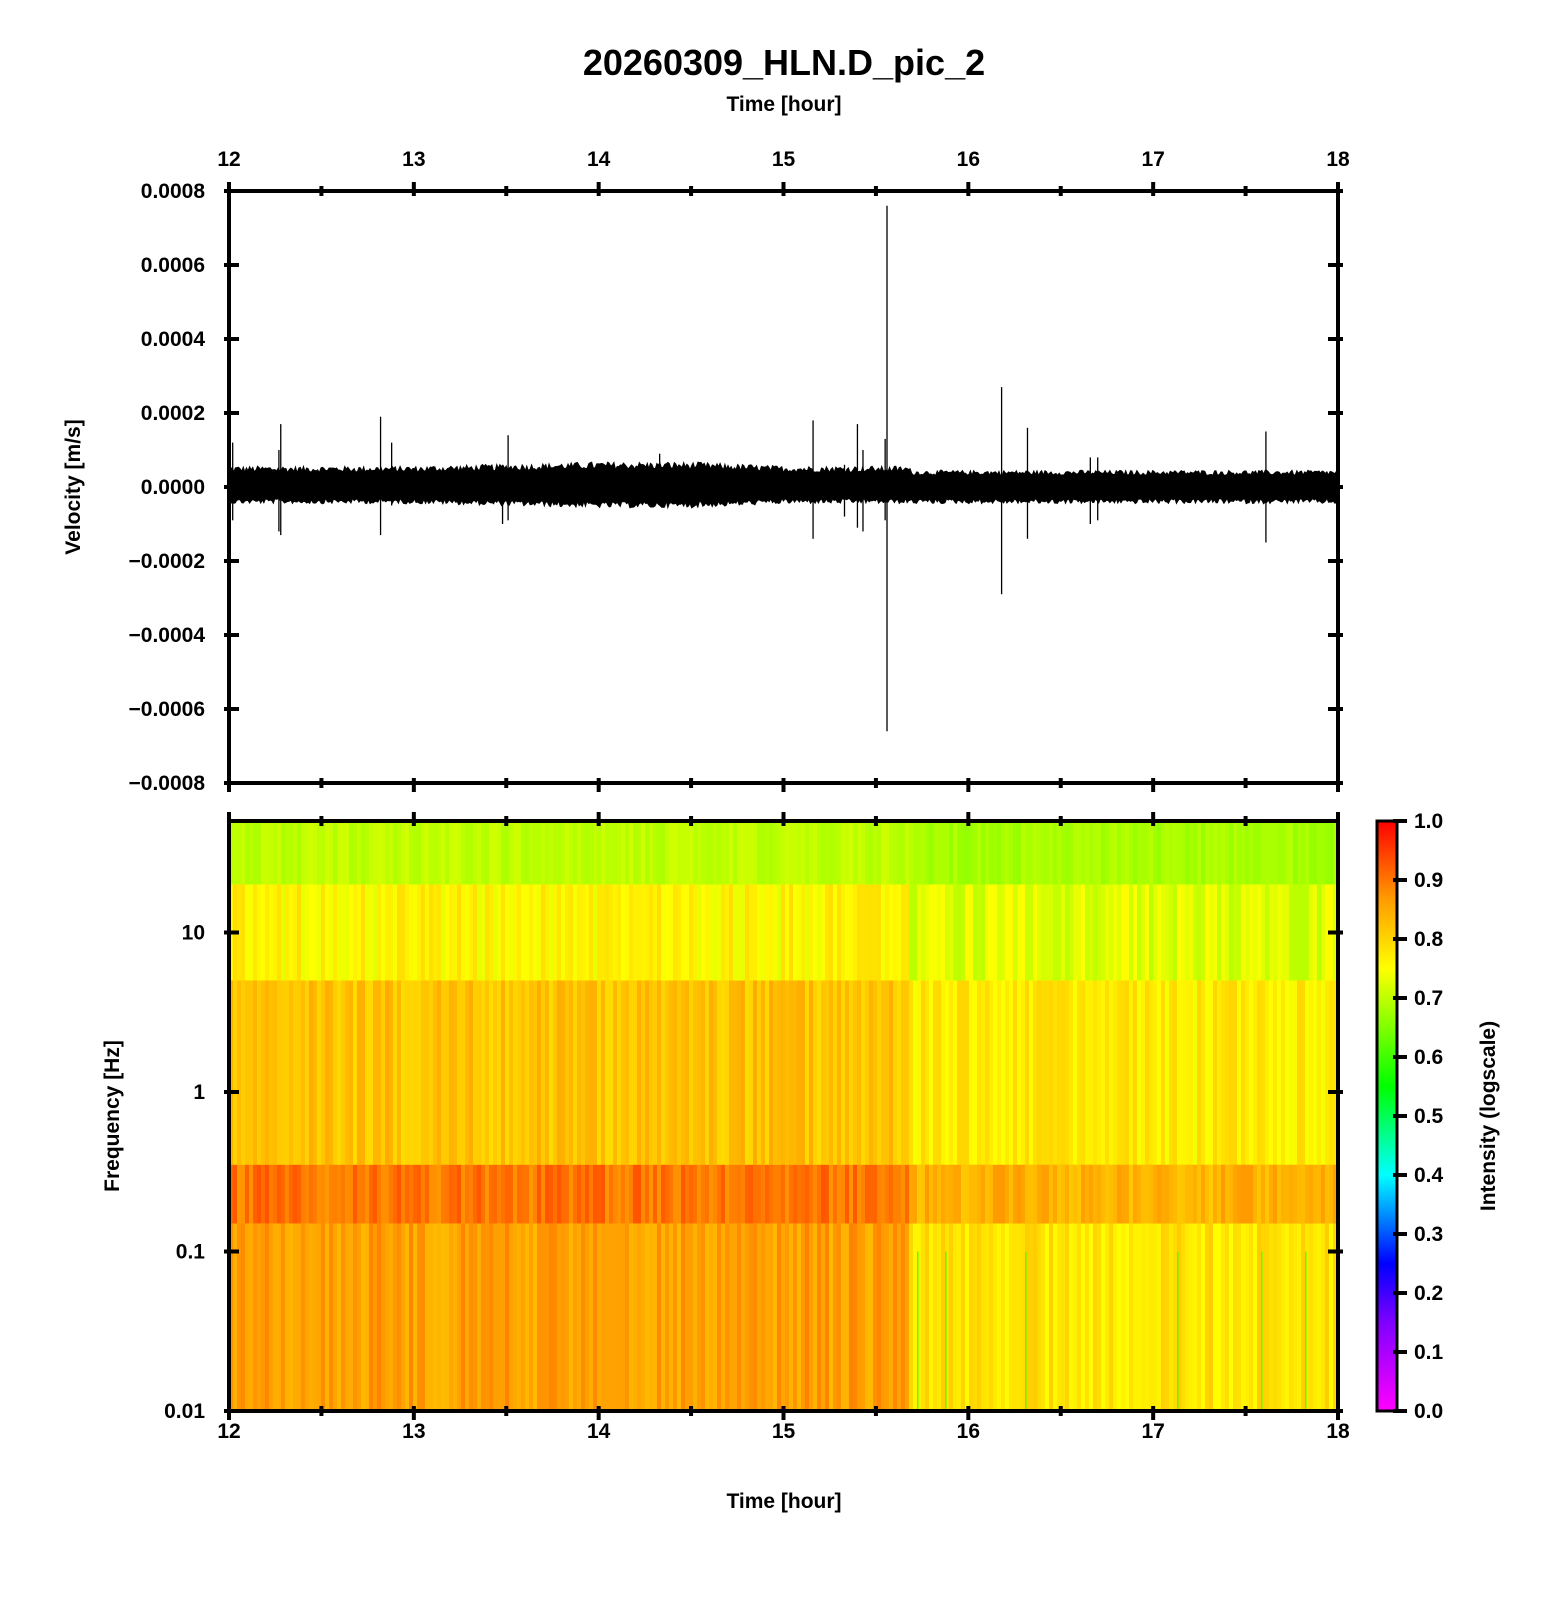  What do you see at coordinates (599, 1431) in the screenshot?
I see `bottom-x-tick-label: 14` at bounding box center [599, 1431].